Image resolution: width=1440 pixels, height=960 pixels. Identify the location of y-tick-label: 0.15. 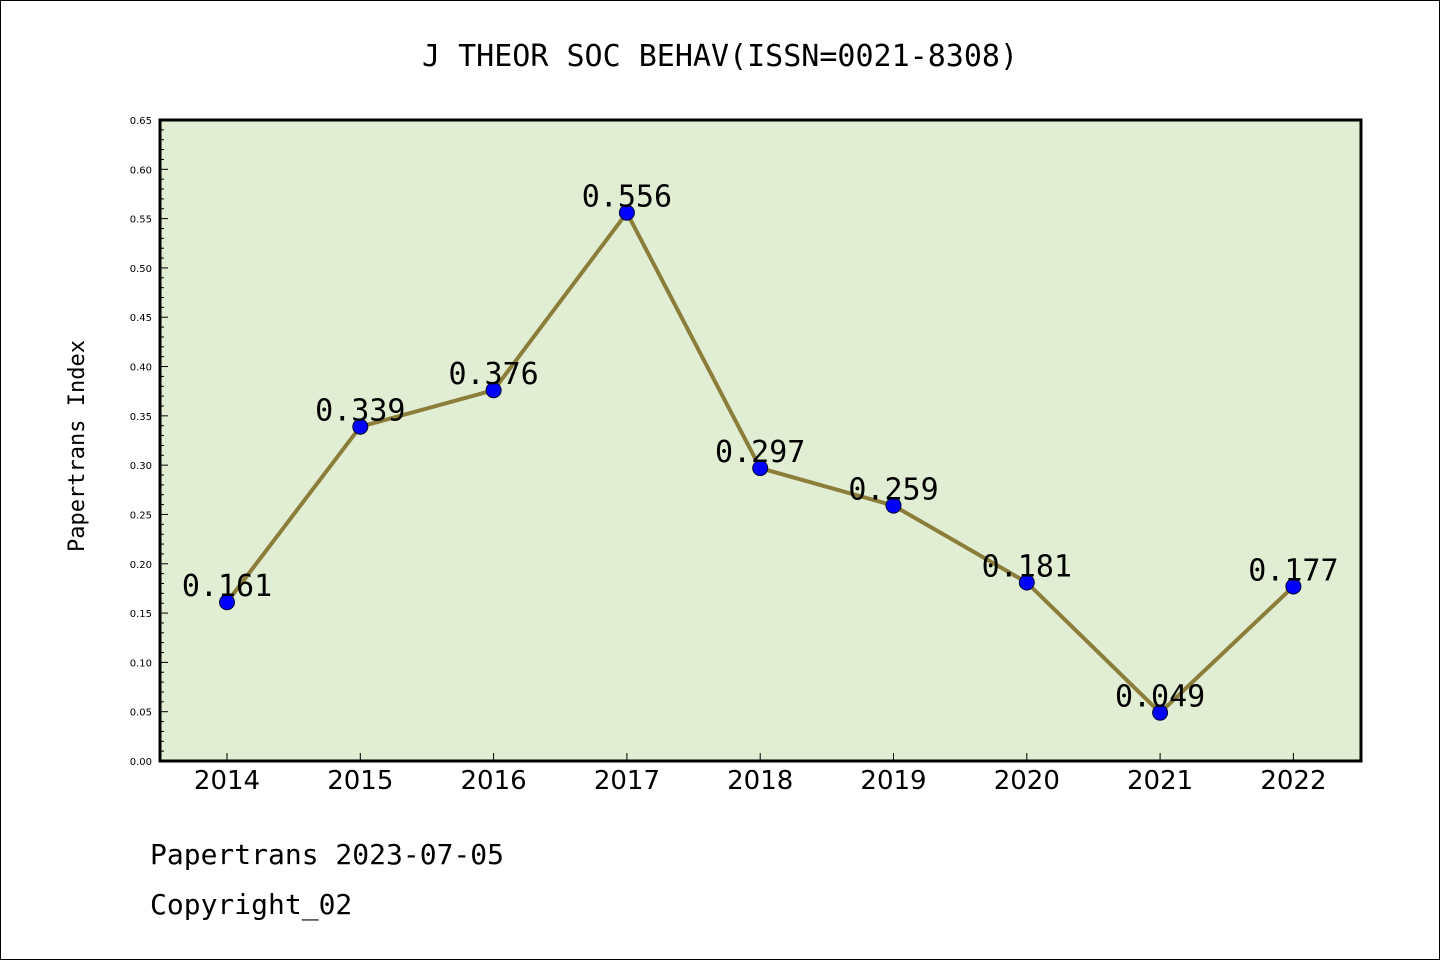
(141, 614).